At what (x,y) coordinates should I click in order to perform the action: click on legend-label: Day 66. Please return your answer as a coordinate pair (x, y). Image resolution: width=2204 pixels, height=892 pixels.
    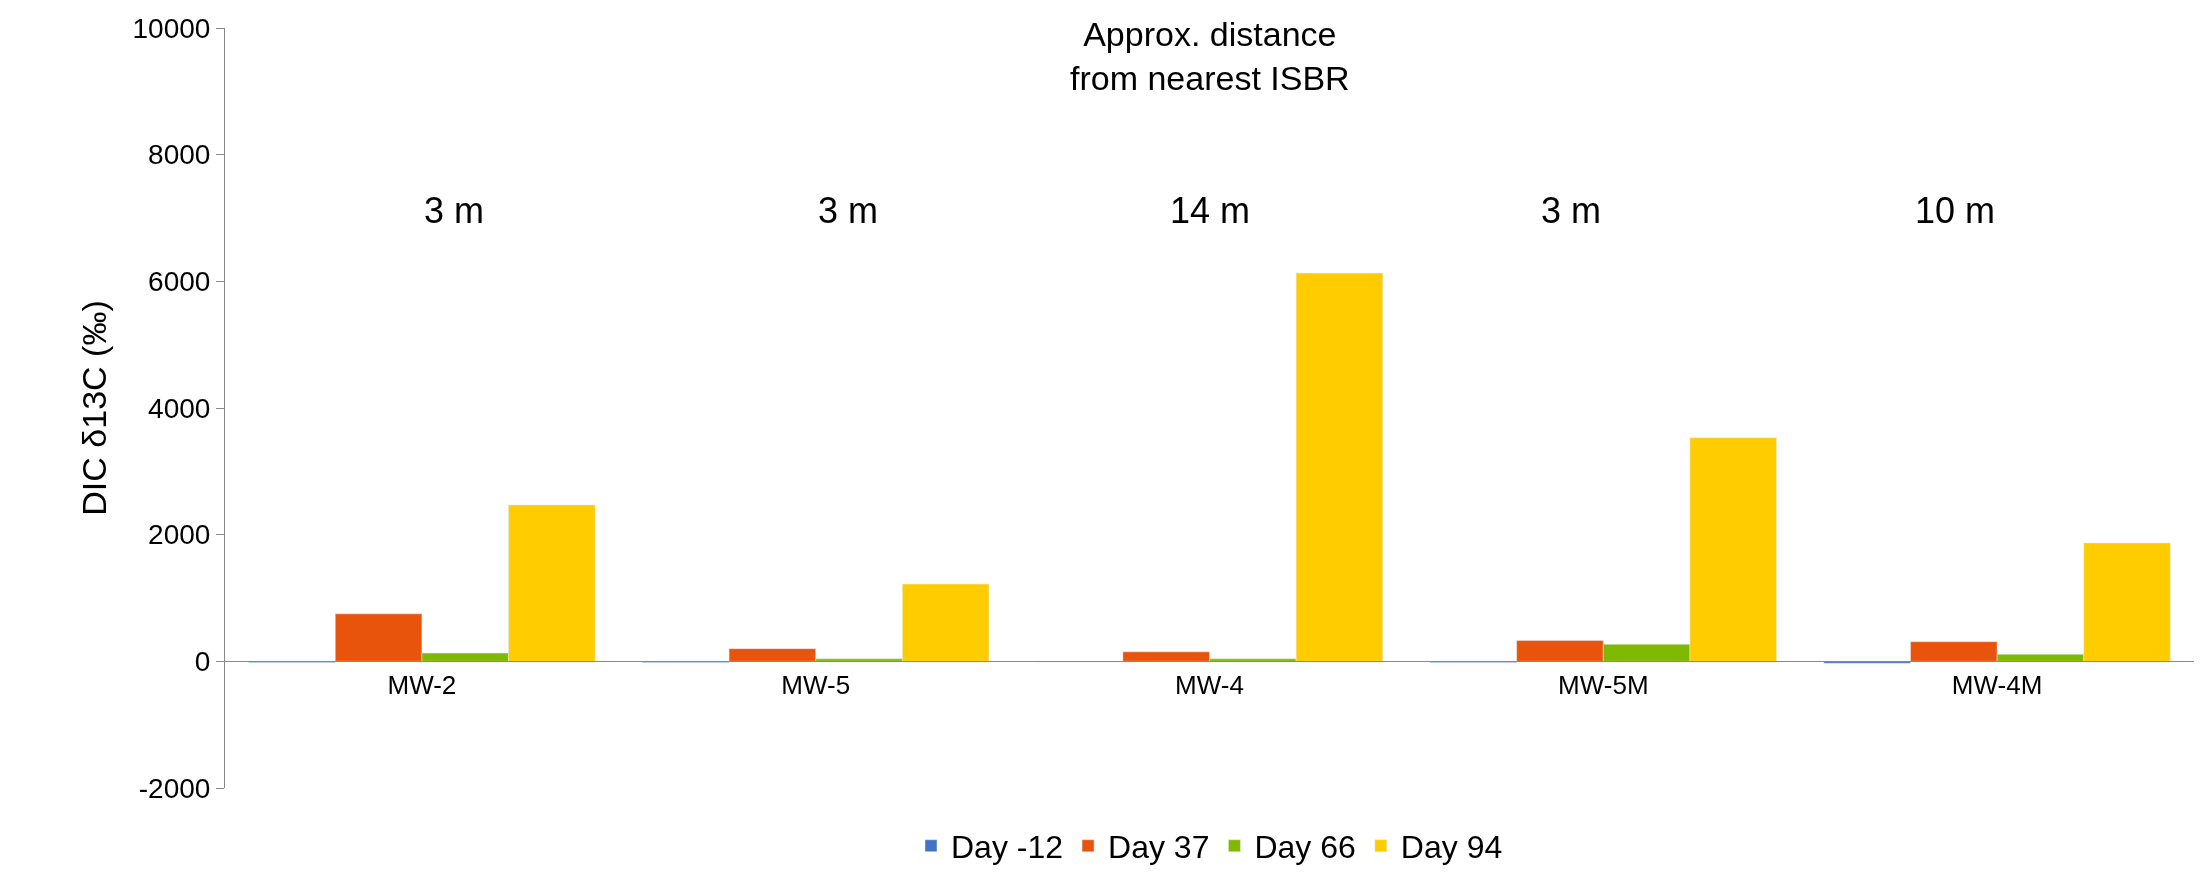
    Looking at the image, I should click on (1305, 847).